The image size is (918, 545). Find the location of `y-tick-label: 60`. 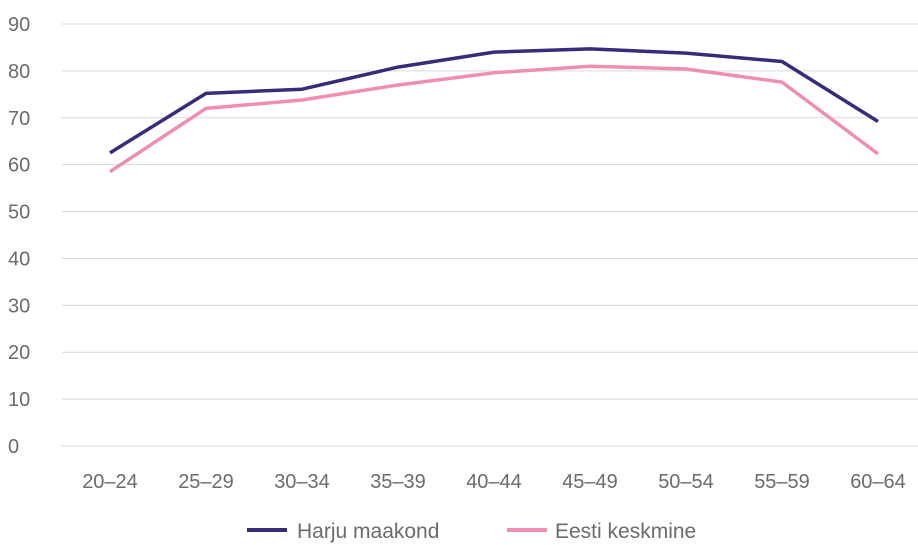

y-tick-label: 60 is located at coordinates (19, 166).